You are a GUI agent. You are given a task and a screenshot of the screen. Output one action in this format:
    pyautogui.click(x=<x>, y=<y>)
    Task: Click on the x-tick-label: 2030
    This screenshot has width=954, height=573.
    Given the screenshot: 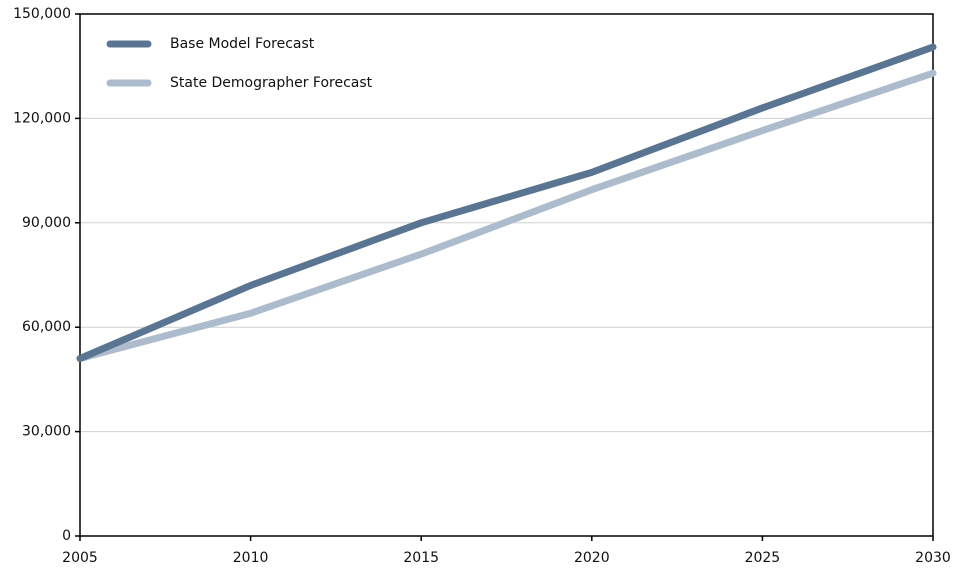 What is the action you would take?
    pyautogui.click(x=933, y=558)
    